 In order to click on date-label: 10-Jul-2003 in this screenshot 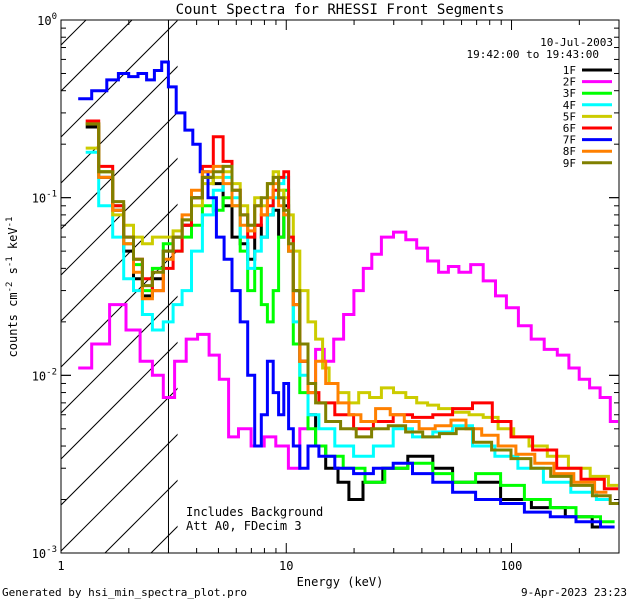, I will do `click(576, 42)`.